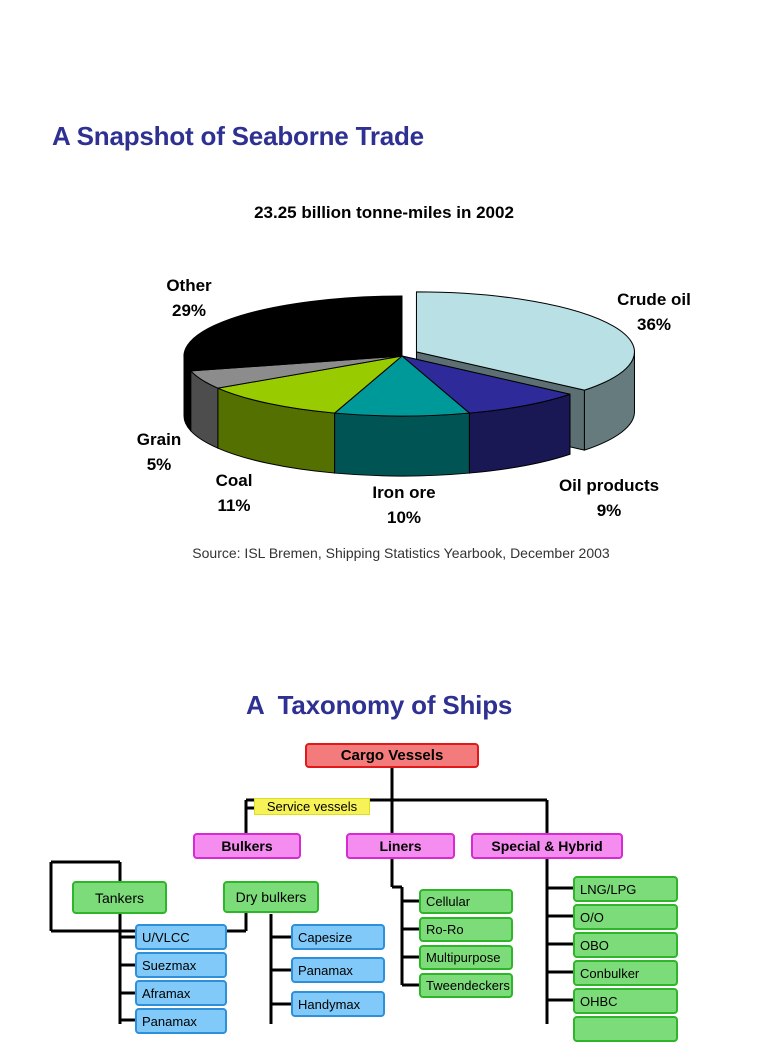 The width and height of the screenshot is (768, 1042). What do you see at coordinates (402, 386) in the screenshot?
I see `pie-slice-iron-ore` at bounding box center [402, 386].